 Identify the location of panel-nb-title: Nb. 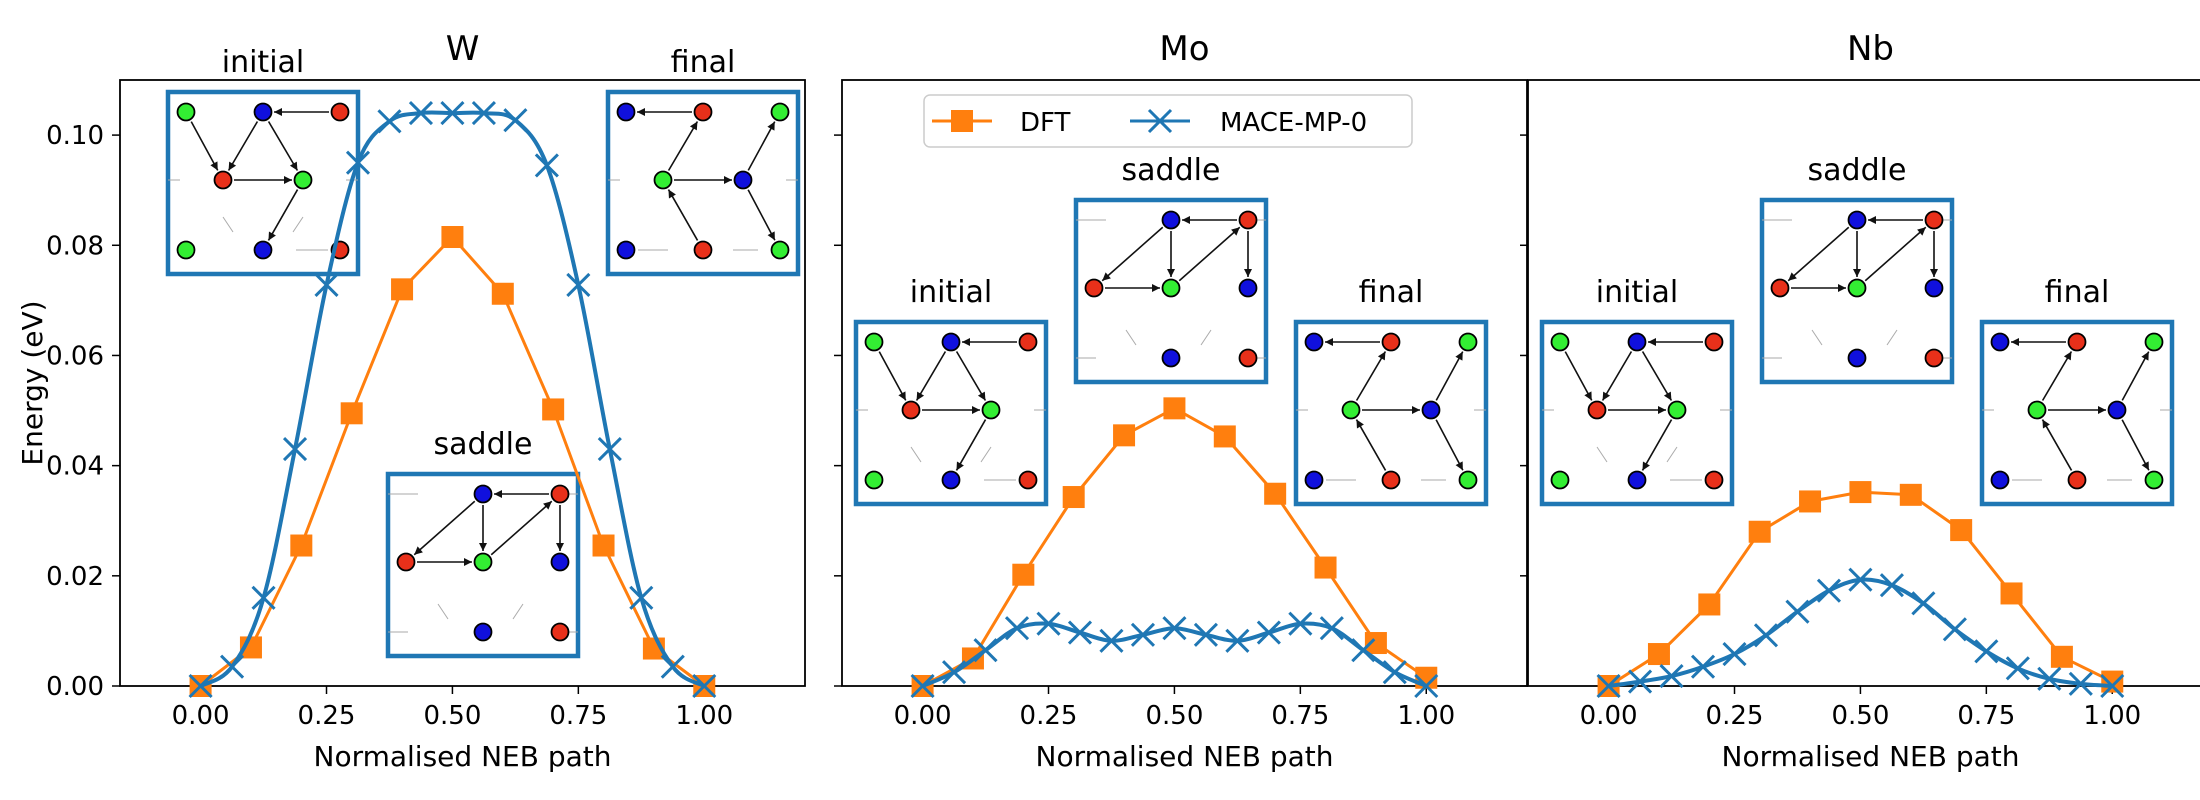
(1870, 49).